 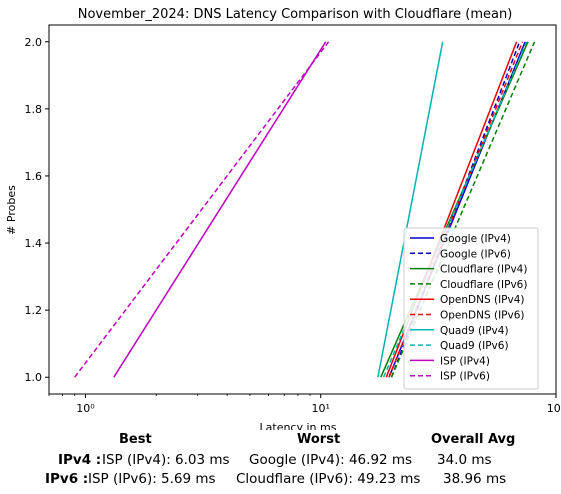 What do you see at coordinates (34, 377) in the screenshot?
I see `y-tick-label: 1.0` at bounding box center [34, 377].